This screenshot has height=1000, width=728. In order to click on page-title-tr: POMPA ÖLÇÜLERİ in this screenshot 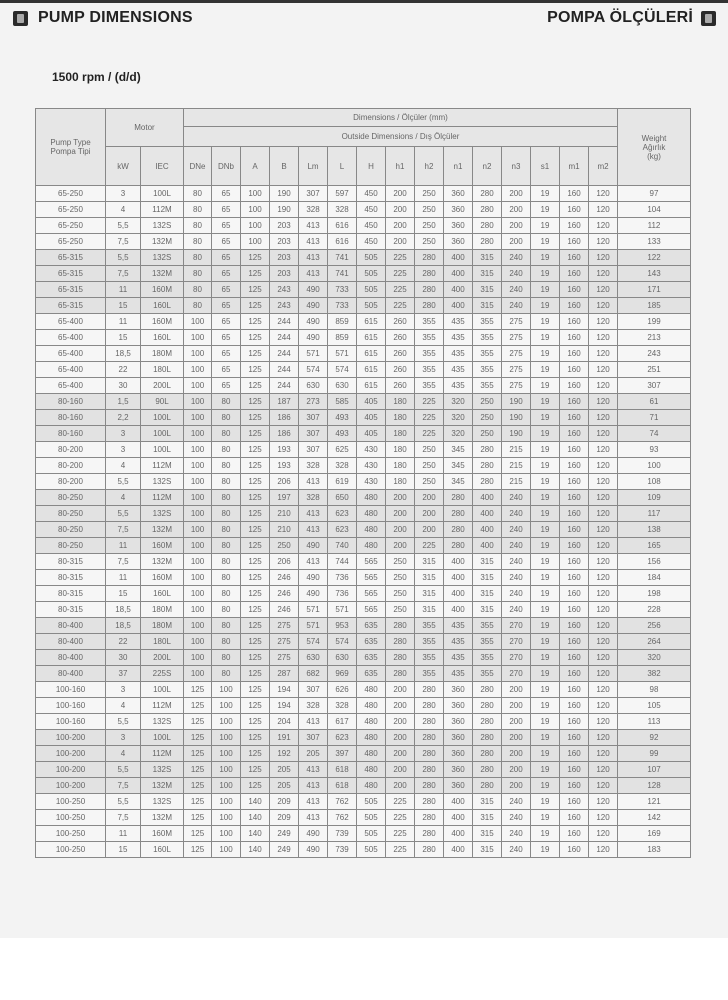, I will do `click(620, 17)`.